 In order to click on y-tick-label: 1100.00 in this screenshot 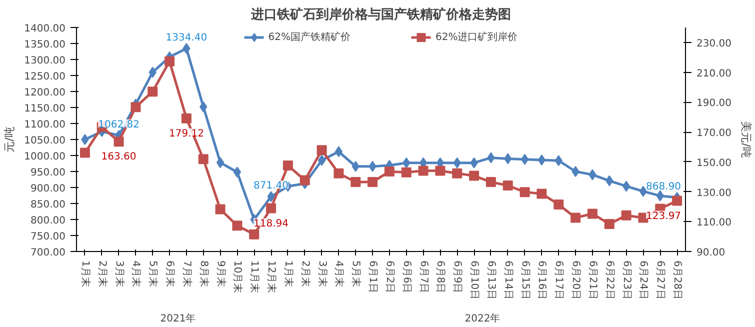, I will do `click(45, 125)`.